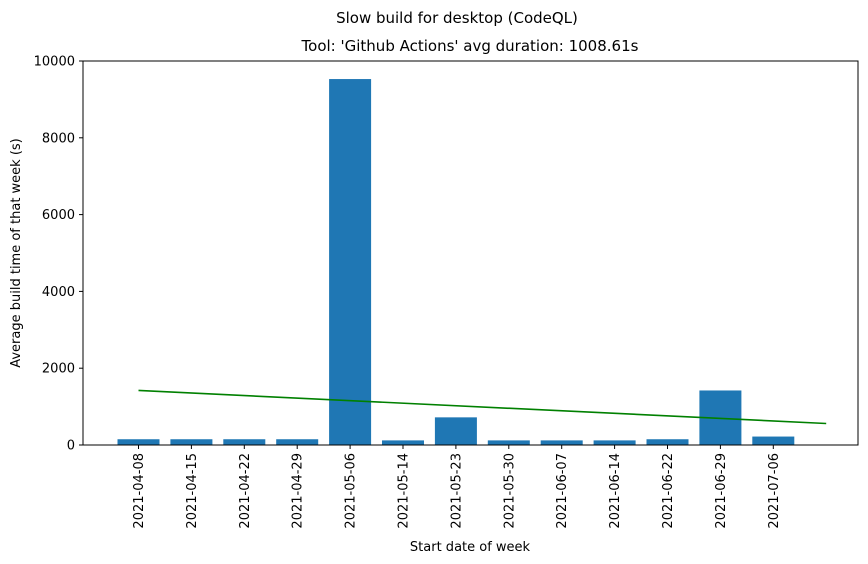 The image size is (868, 564). What do you see at coordinates (774, 491) in the screenshot?
I see `x-tick-label: 2021-07-06` at bounding box center [774, 491].